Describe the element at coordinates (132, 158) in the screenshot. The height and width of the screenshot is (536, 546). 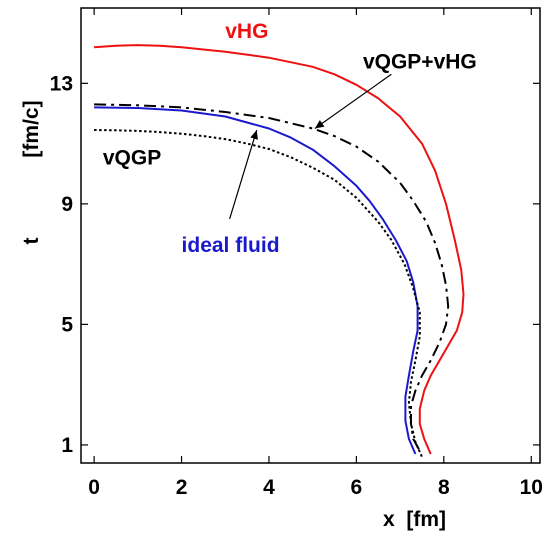
I see `annotation-label: vQGP` at that location.